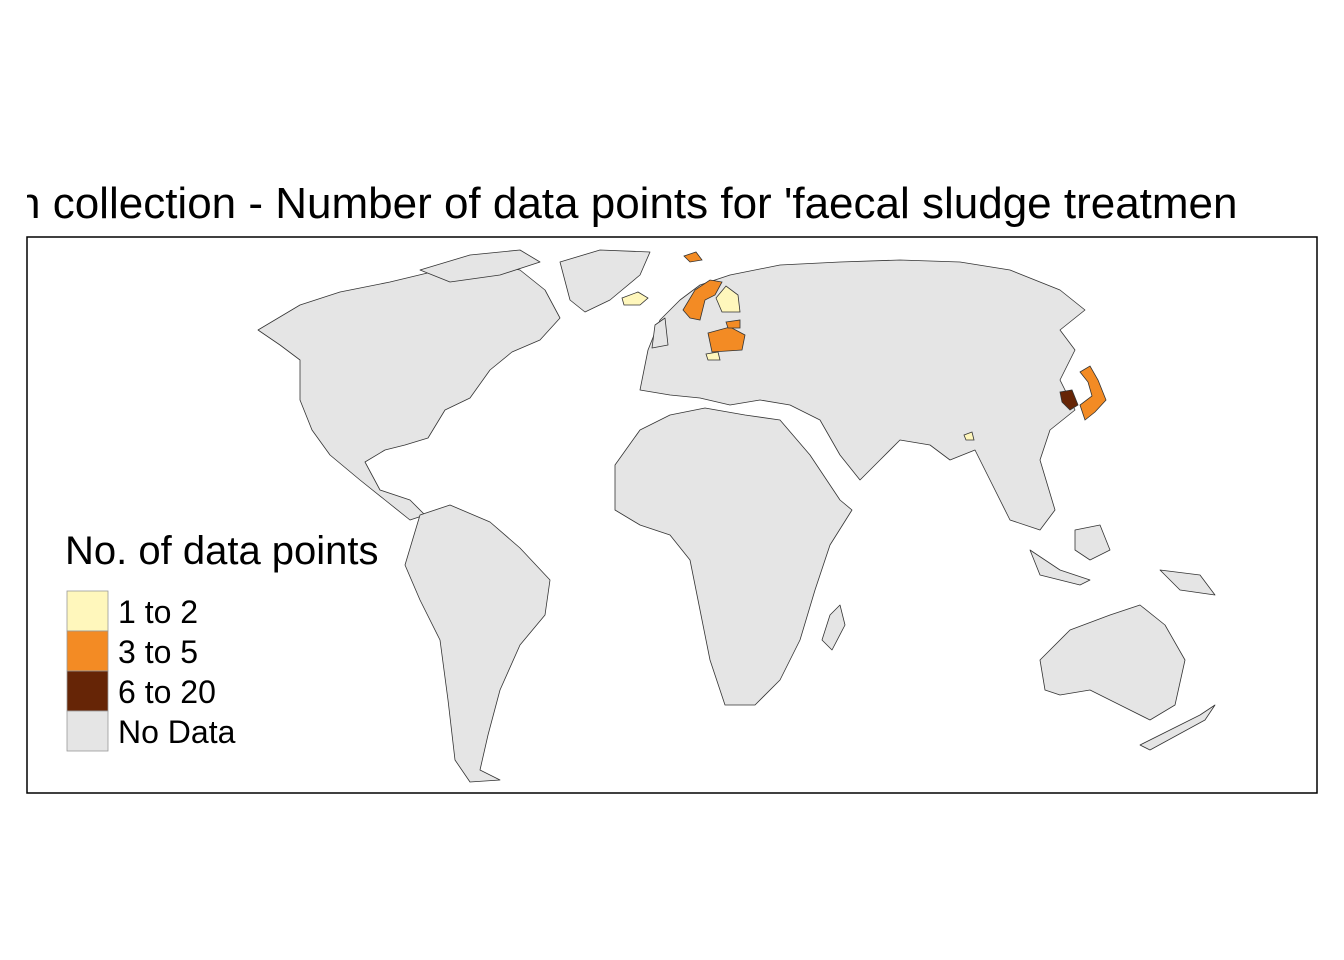  I want to click on borneo, so click(1092, 542).